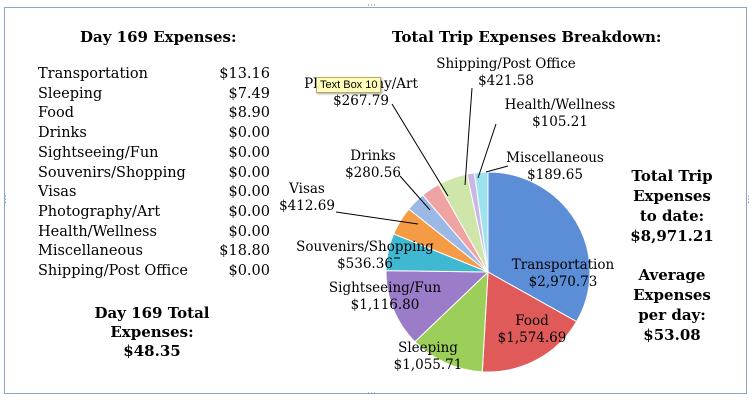 Image resolution: width=753 pixels, height=402 pixels. What do you see at coordinates (154, 134) in the screenshot?
I see `expense-row: Drinks $0.00` at bounding box center [154, 134].